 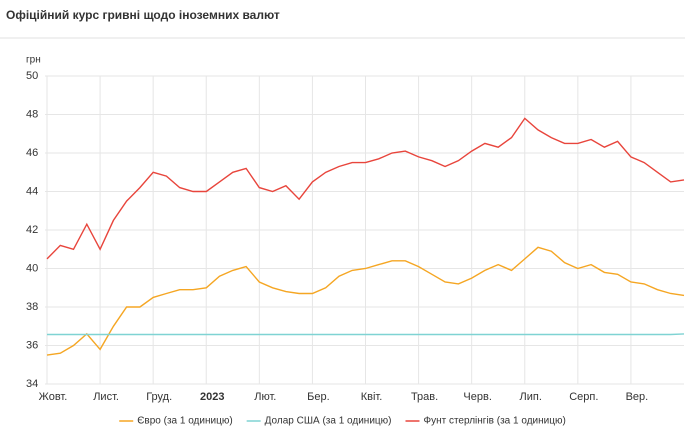 What do you see at coordinates (53, 397) in the screenshot?
I see `x-tick-label: Жовт.` at bounding box center [53, 397].